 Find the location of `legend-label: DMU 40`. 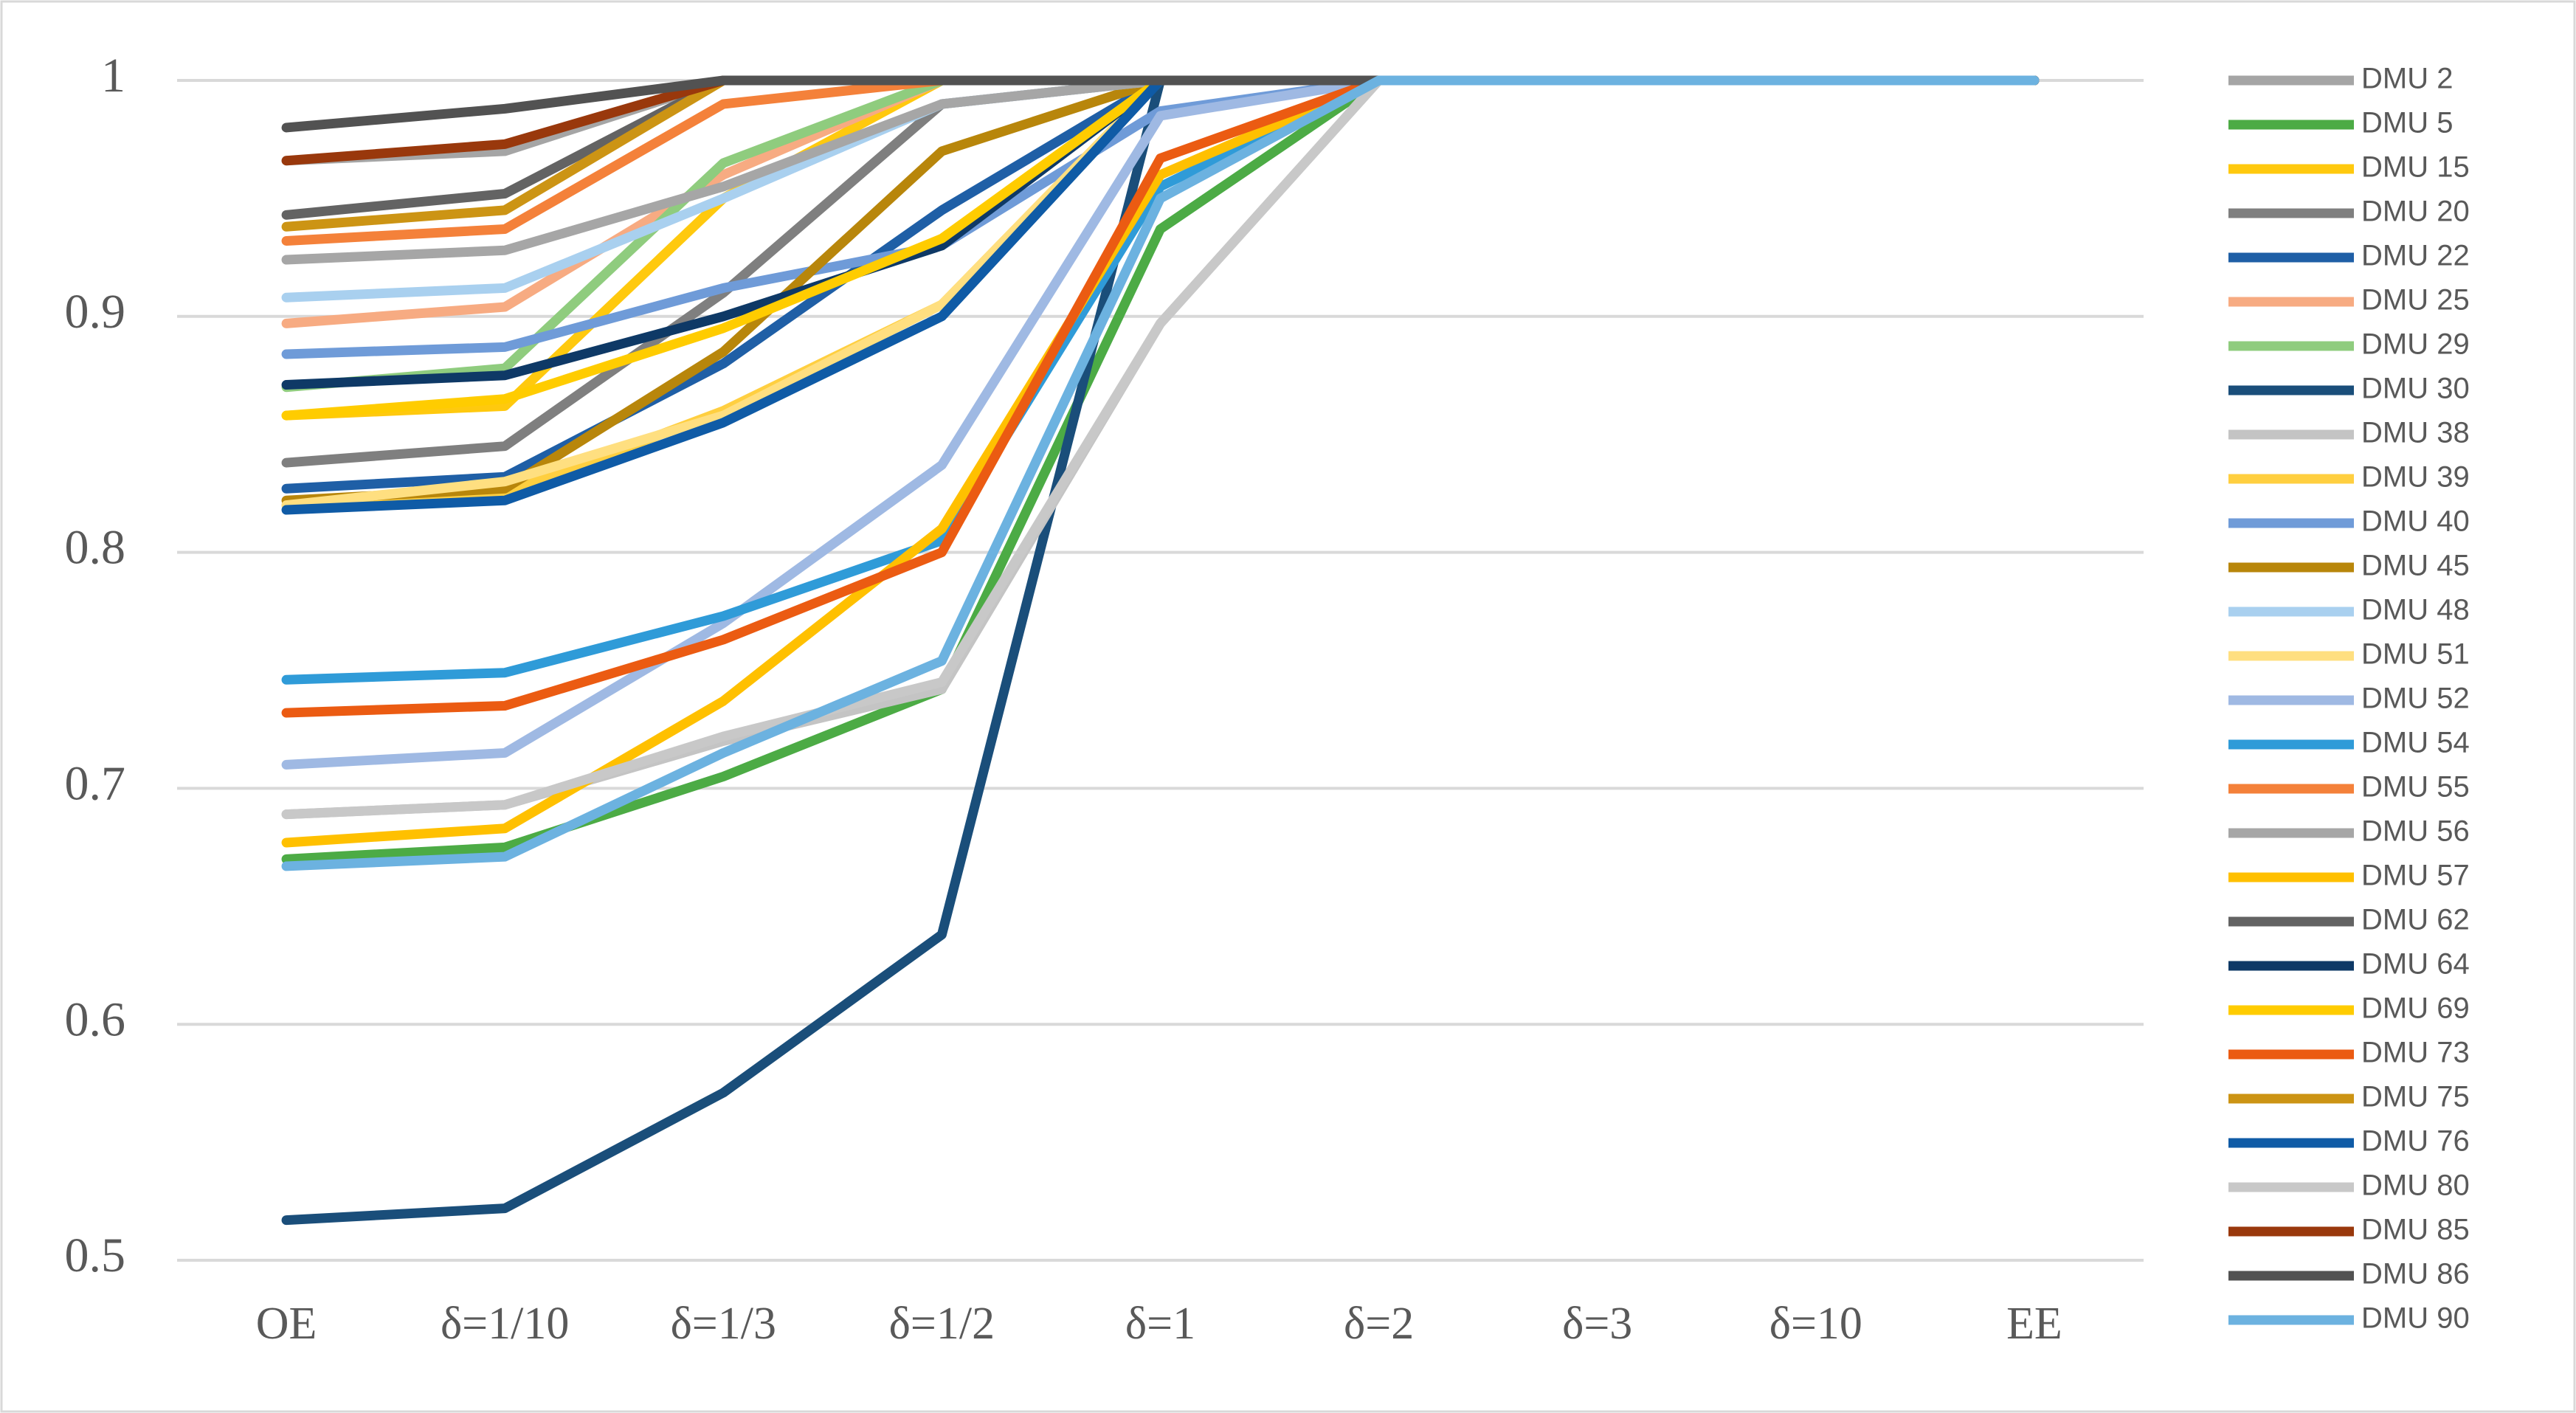

legend-label: DMU 40 is located at coordinates (2415, 521).